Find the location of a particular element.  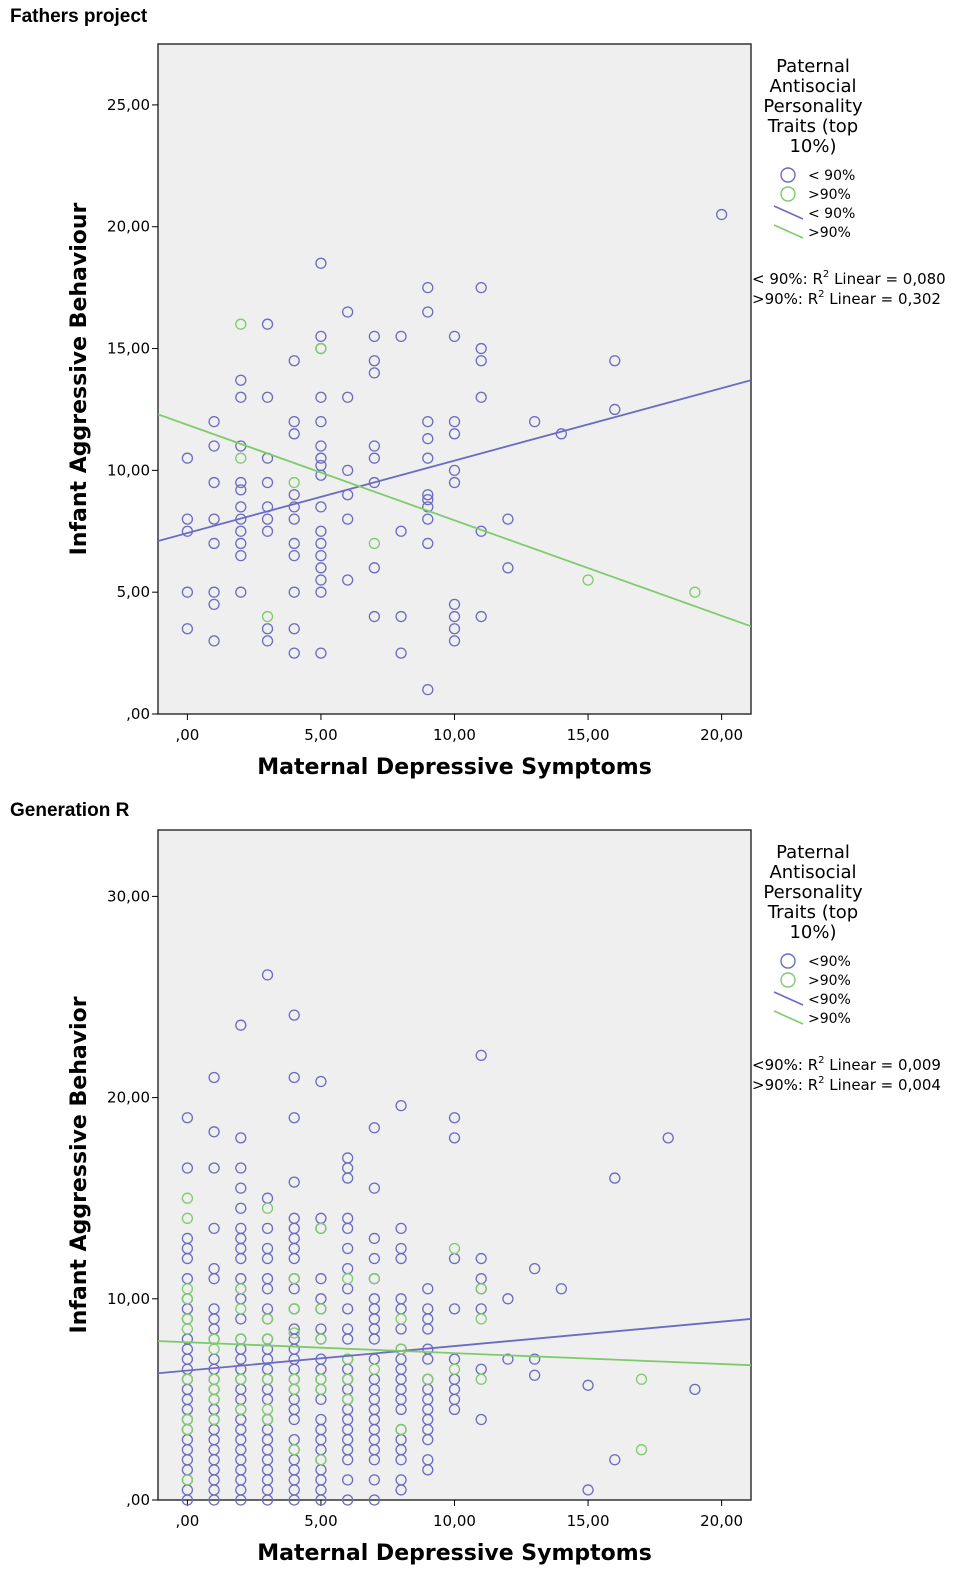

fit-line-high is located at coordinates (454, 520).